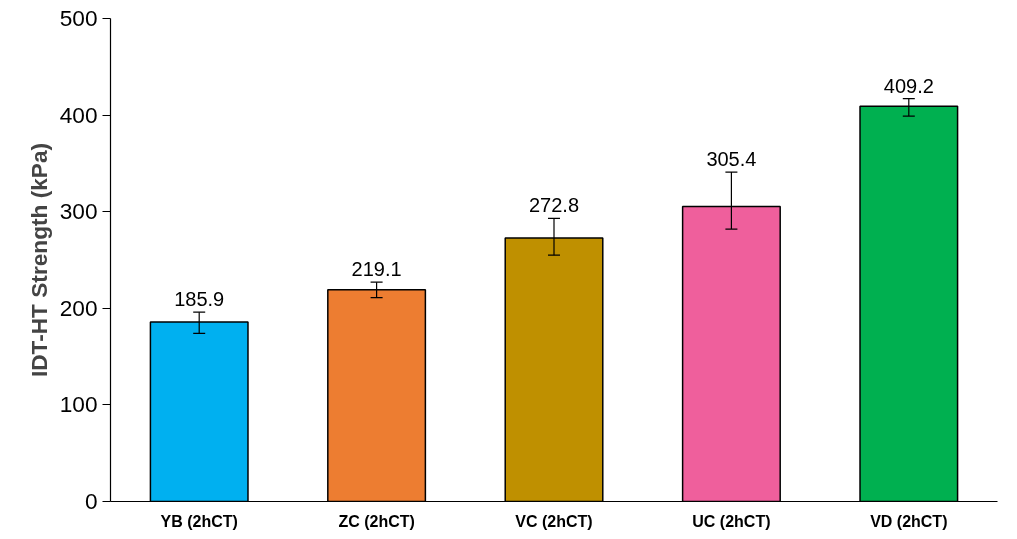  I want to click on y-axis-title: IDT-HT Strength (kPa), so click(38, 260).